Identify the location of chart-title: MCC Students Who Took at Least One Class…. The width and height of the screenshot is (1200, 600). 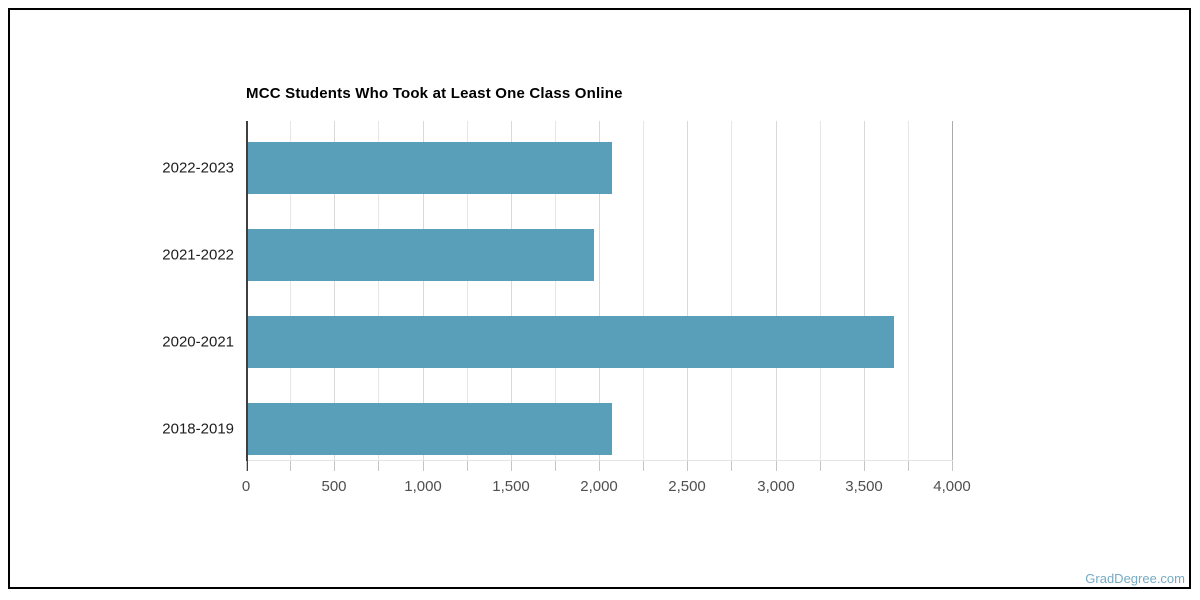
(434, 93).